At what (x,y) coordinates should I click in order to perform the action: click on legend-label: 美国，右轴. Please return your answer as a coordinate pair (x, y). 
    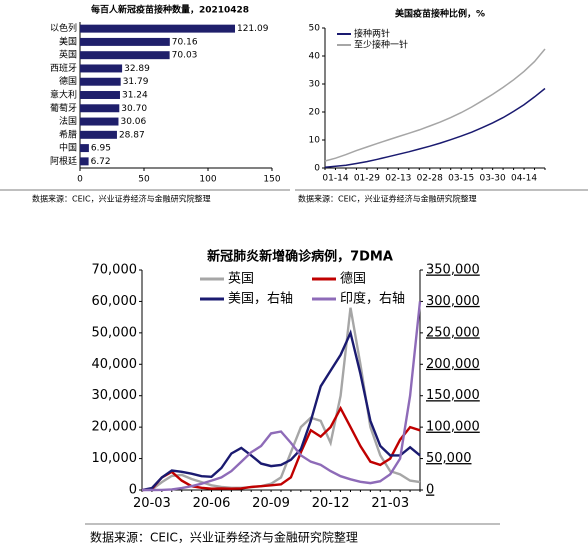
    Looking at the image, I should click on (260, 299).